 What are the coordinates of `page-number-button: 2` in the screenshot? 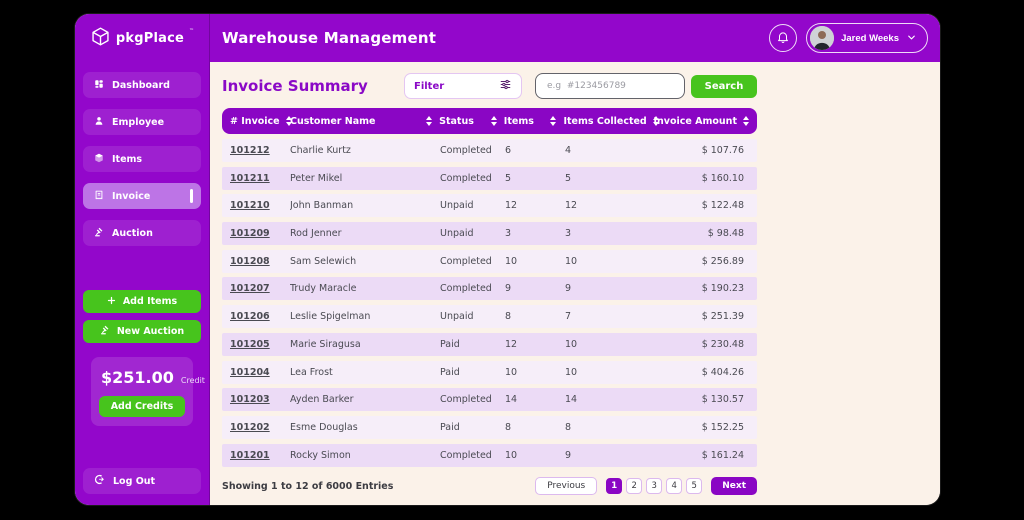 It's located at (634, 486).